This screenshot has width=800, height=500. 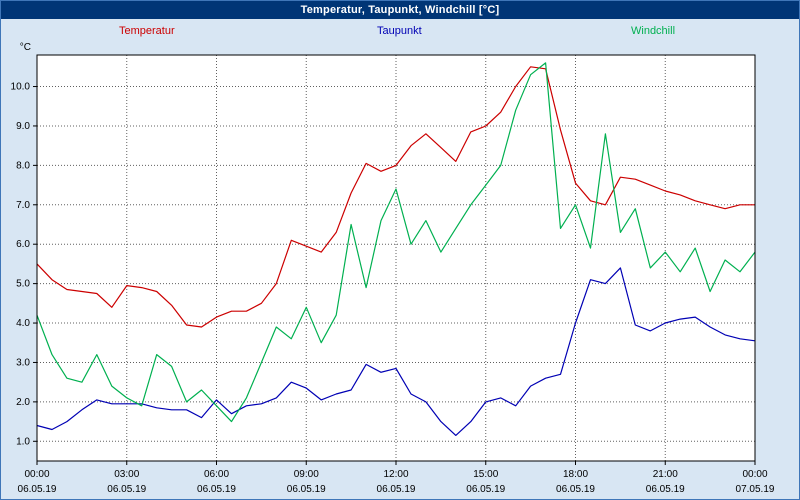 I want to click on y-tick-label: 1.0, so click(x=23, y=441).